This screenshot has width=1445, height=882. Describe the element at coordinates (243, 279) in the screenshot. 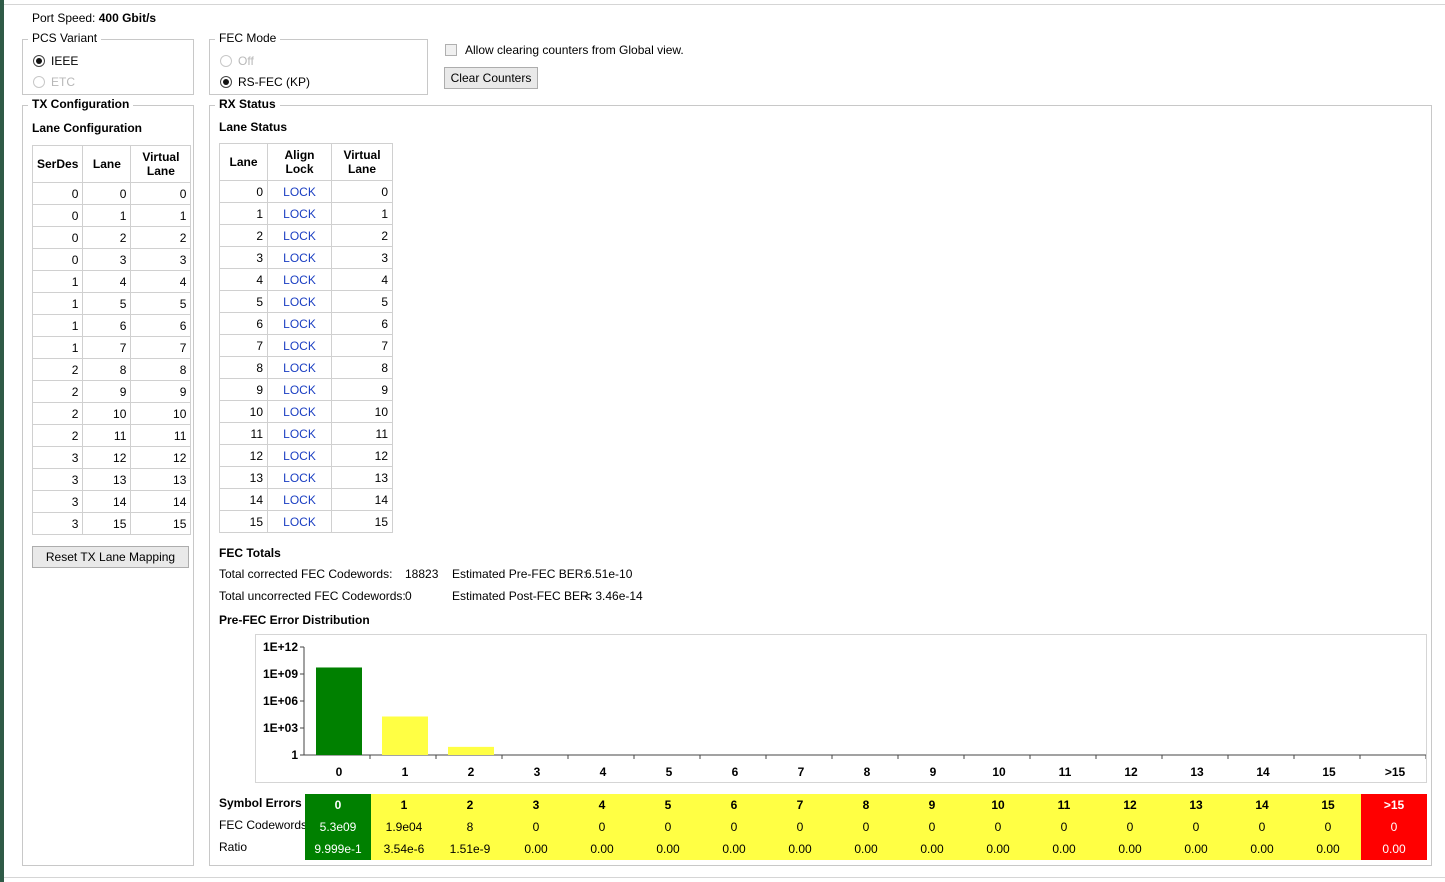

I see `lane-cell: 4` at that location.